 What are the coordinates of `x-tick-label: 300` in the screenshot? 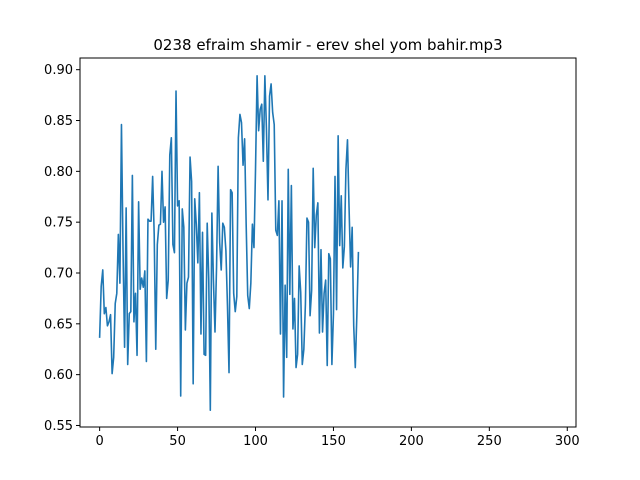 It's located at (567, 441).